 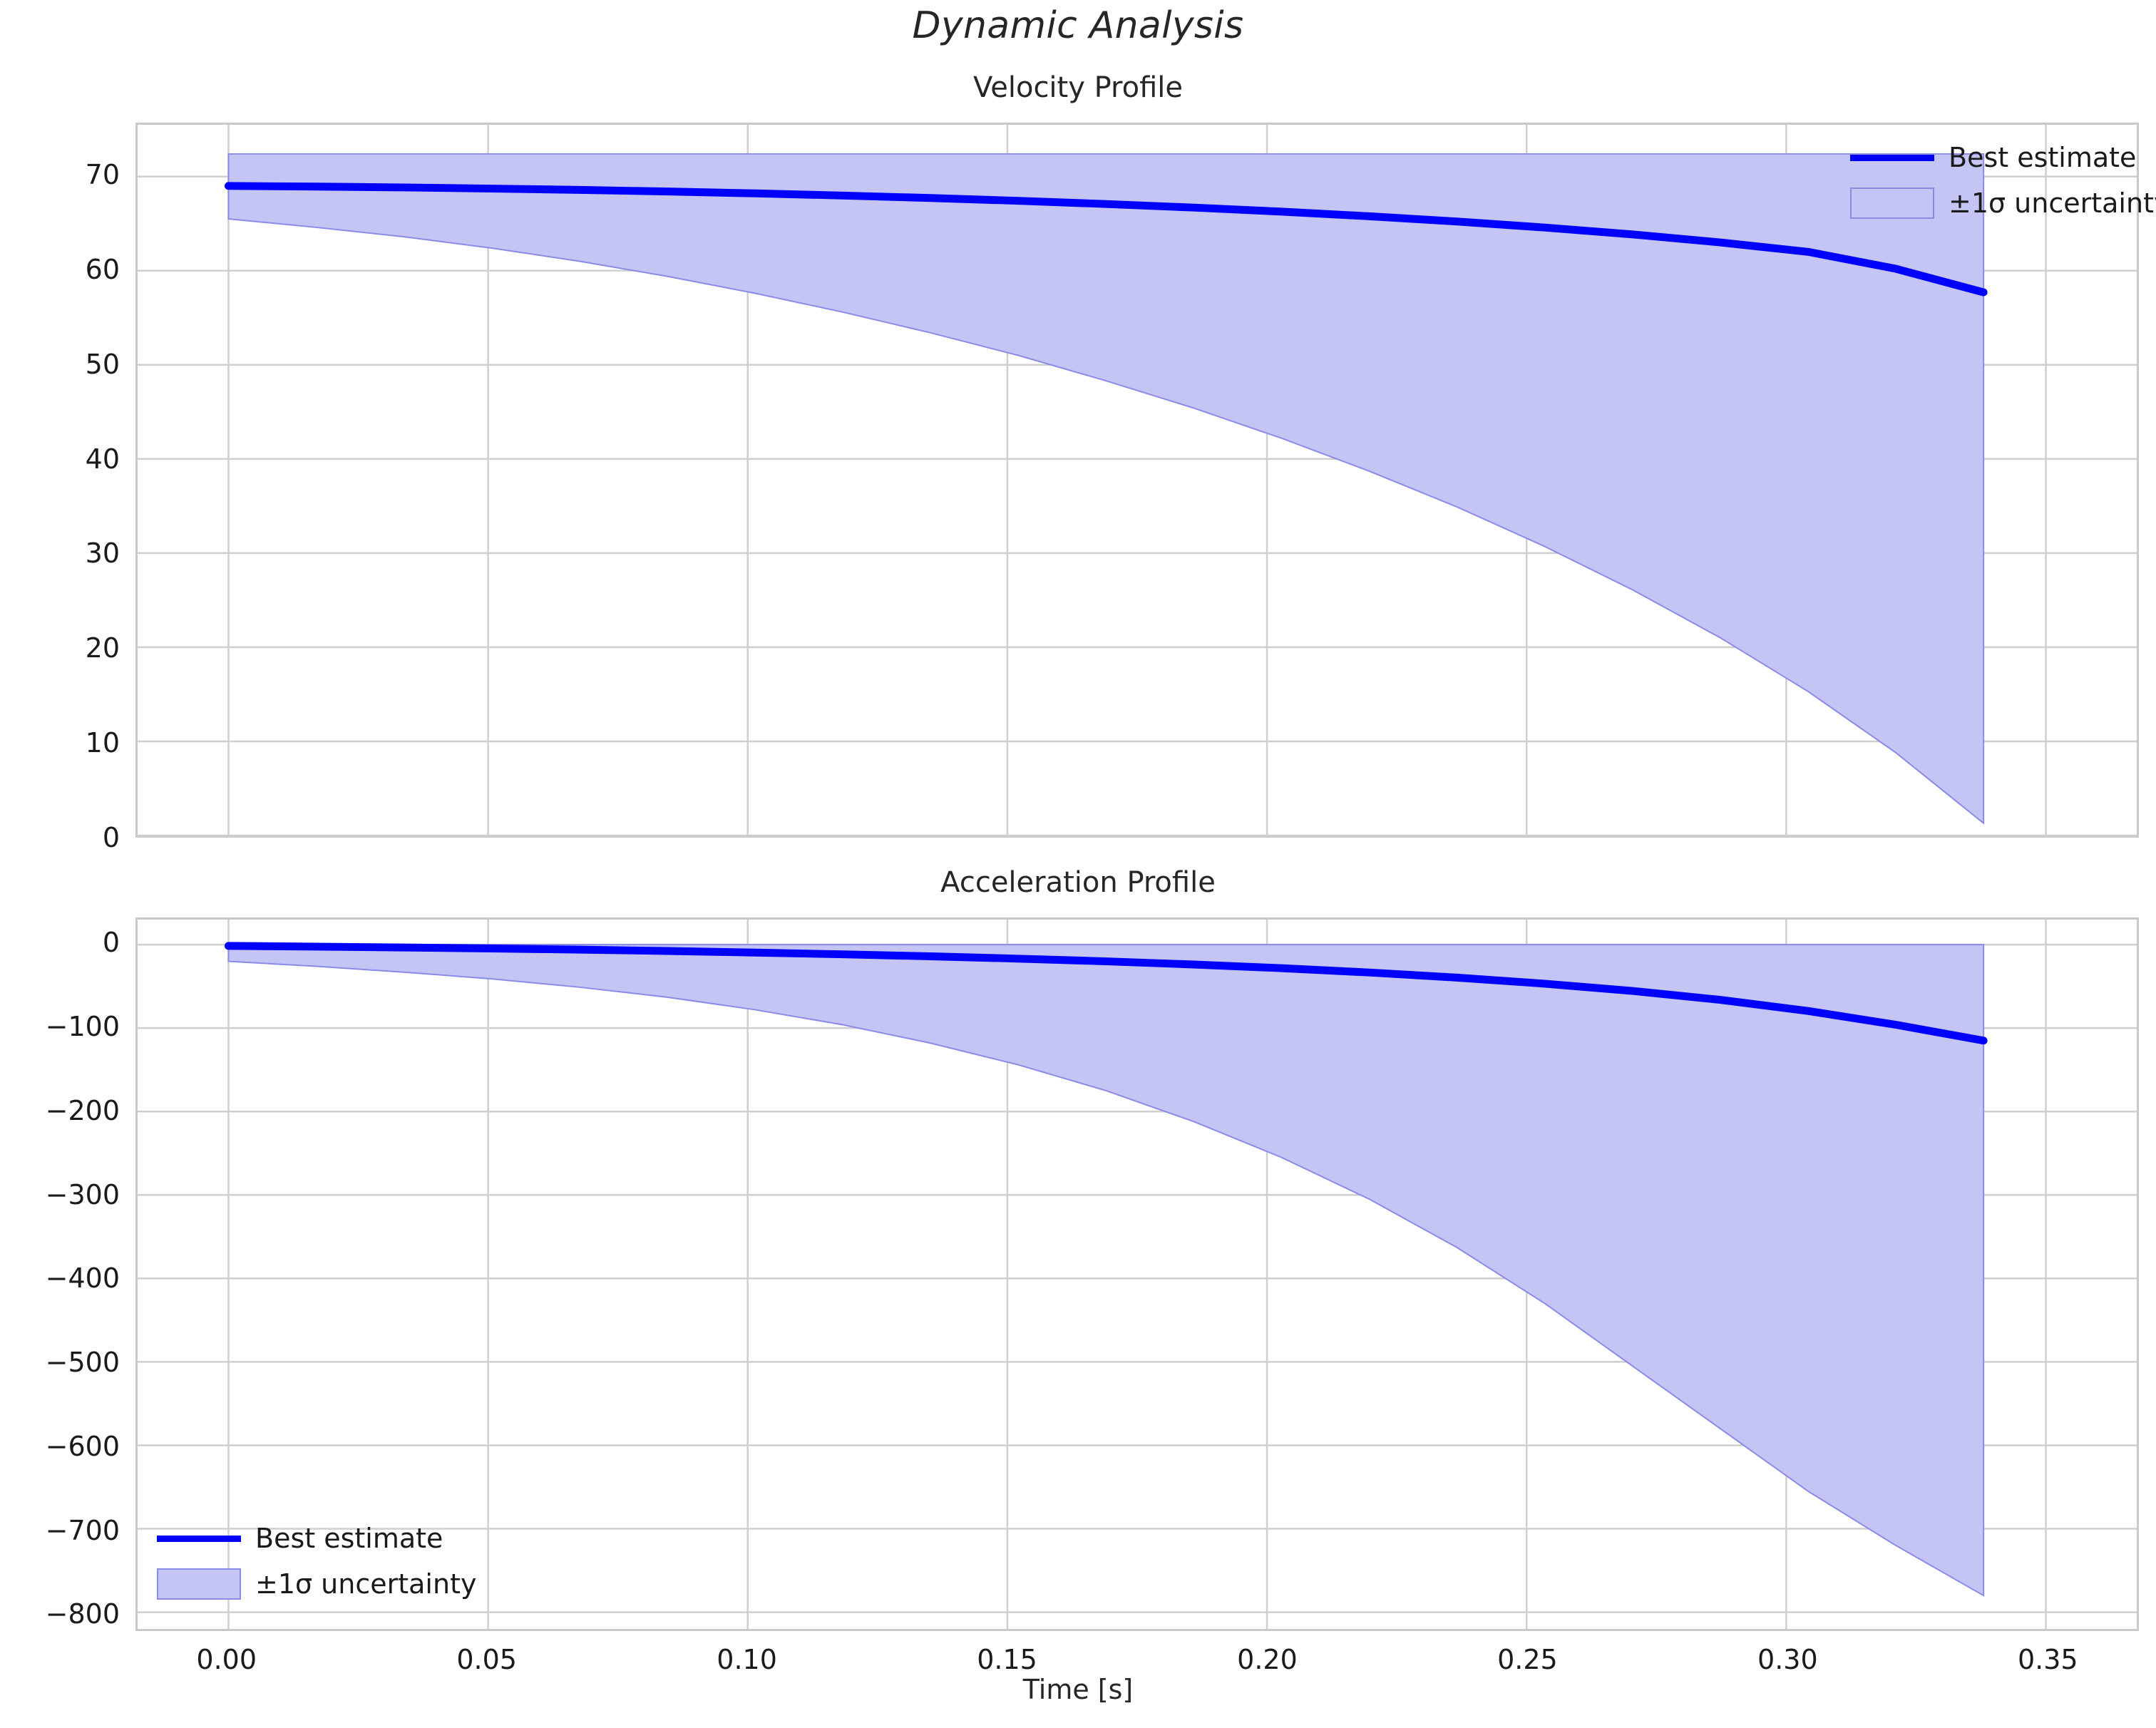 What do you see at coordinates (102, 364) in the screenshot?
I see `ytick-label: 50` at bounding box center [102, 364].